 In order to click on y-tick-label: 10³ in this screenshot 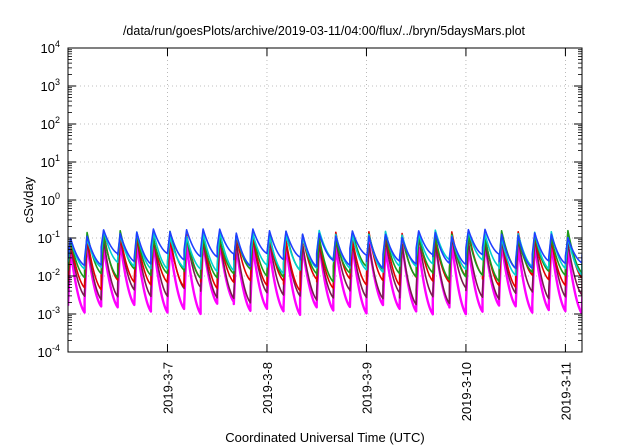, I will do `click(50, 85)`.